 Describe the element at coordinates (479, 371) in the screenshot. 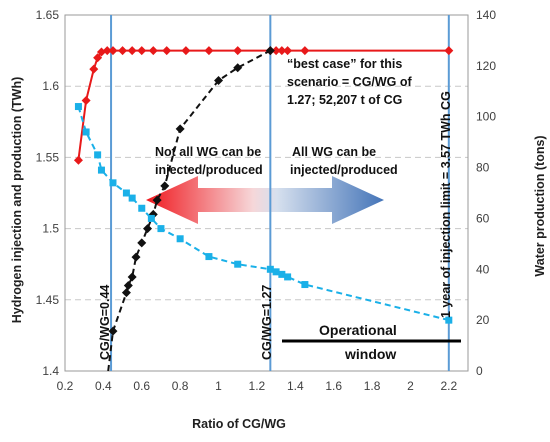

I see `y2-tick-label: 0` at that location.